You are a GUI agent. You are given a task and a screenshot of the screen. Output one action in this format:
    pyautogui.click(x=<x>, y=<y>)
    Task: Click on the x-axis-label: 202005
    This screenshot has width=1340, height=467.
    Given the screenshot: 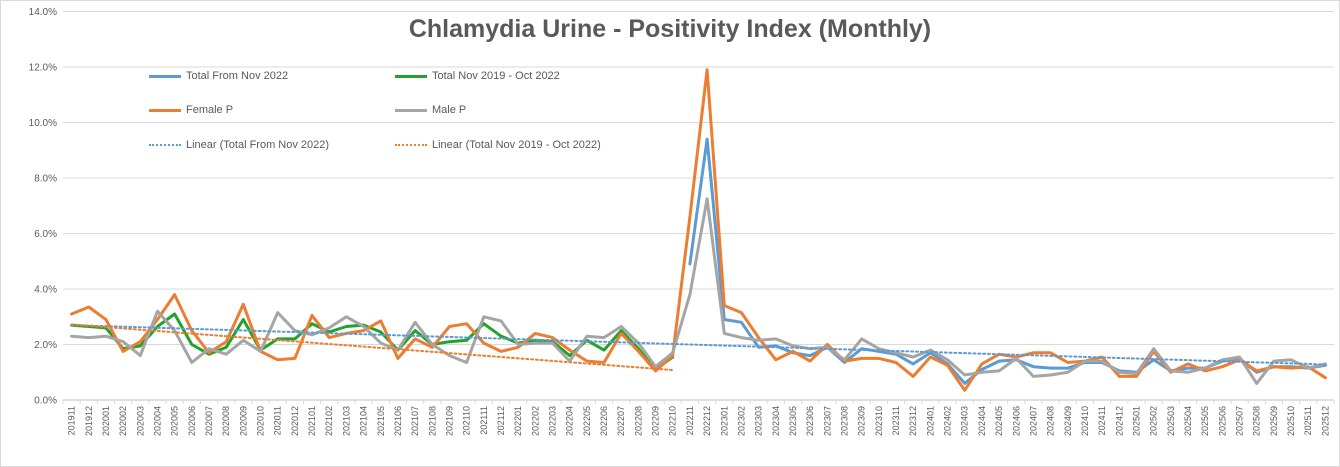 What is the action you would take?
    pyautogui.click(x=175, y=421)
    